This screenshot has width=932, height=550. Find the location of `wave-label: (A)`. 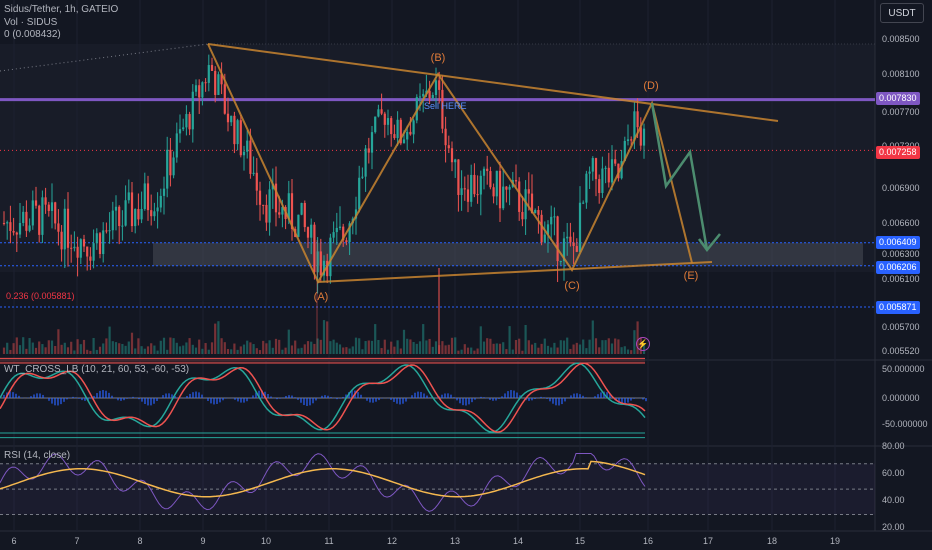

wave-label: (A) is located at coordinates (321, 297).